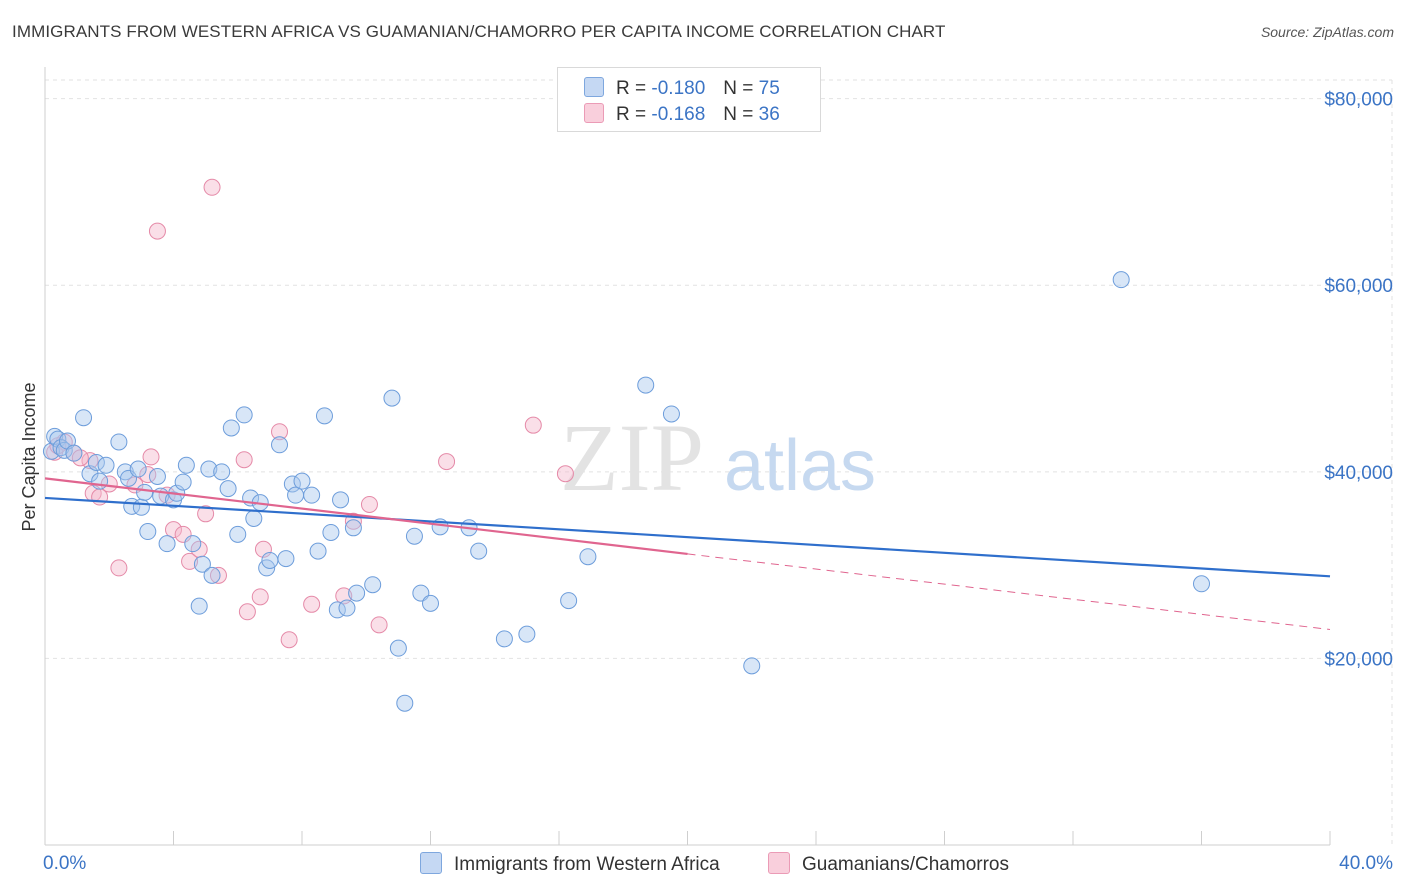  What do you see at coordinates (1358, 659) in the screenshot?
I see `y-tick-label: $20,000` at bounding box center [1358, 659].